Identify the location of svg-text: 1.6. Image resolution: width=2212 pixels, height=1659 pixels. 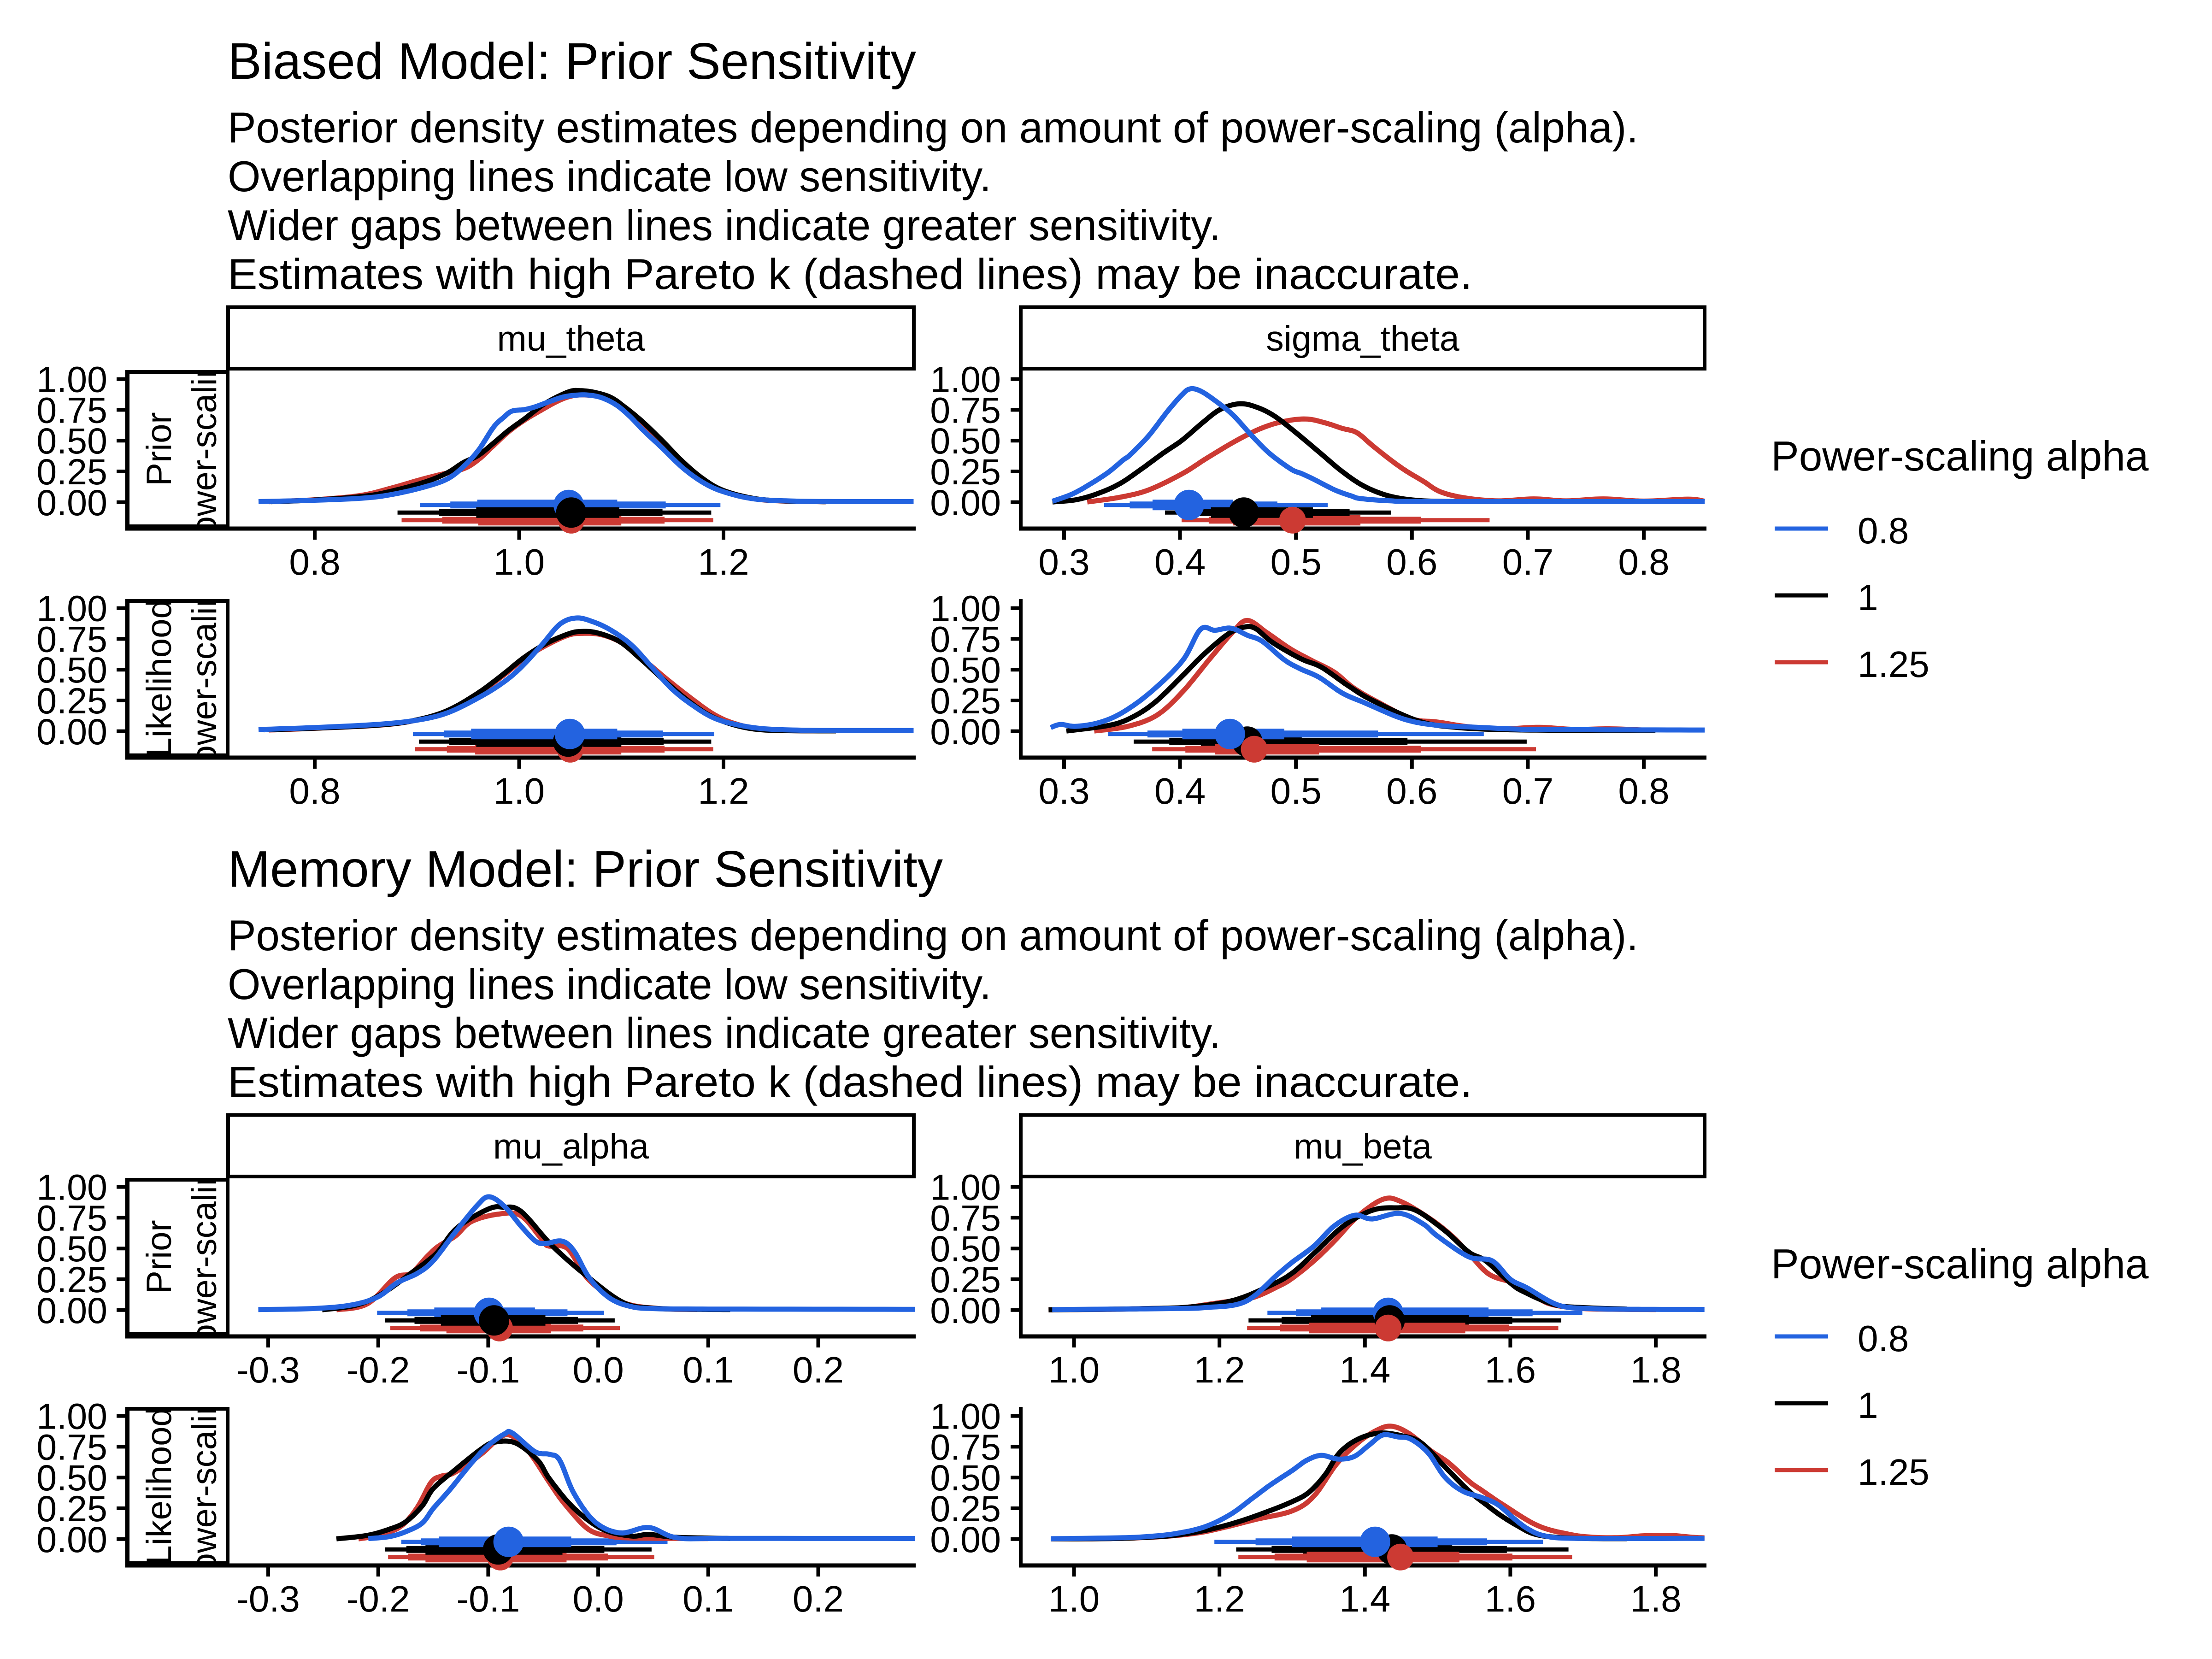
(1510, 1598).